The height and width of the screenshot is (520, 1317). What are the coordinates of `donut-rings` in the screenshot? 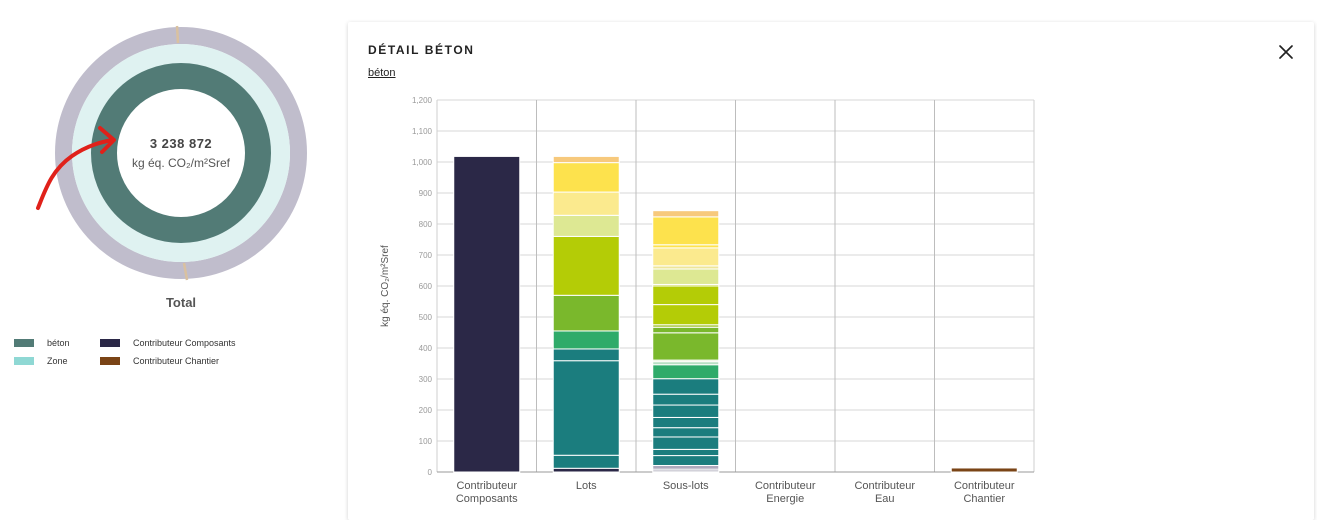 It's located at (181, 153).